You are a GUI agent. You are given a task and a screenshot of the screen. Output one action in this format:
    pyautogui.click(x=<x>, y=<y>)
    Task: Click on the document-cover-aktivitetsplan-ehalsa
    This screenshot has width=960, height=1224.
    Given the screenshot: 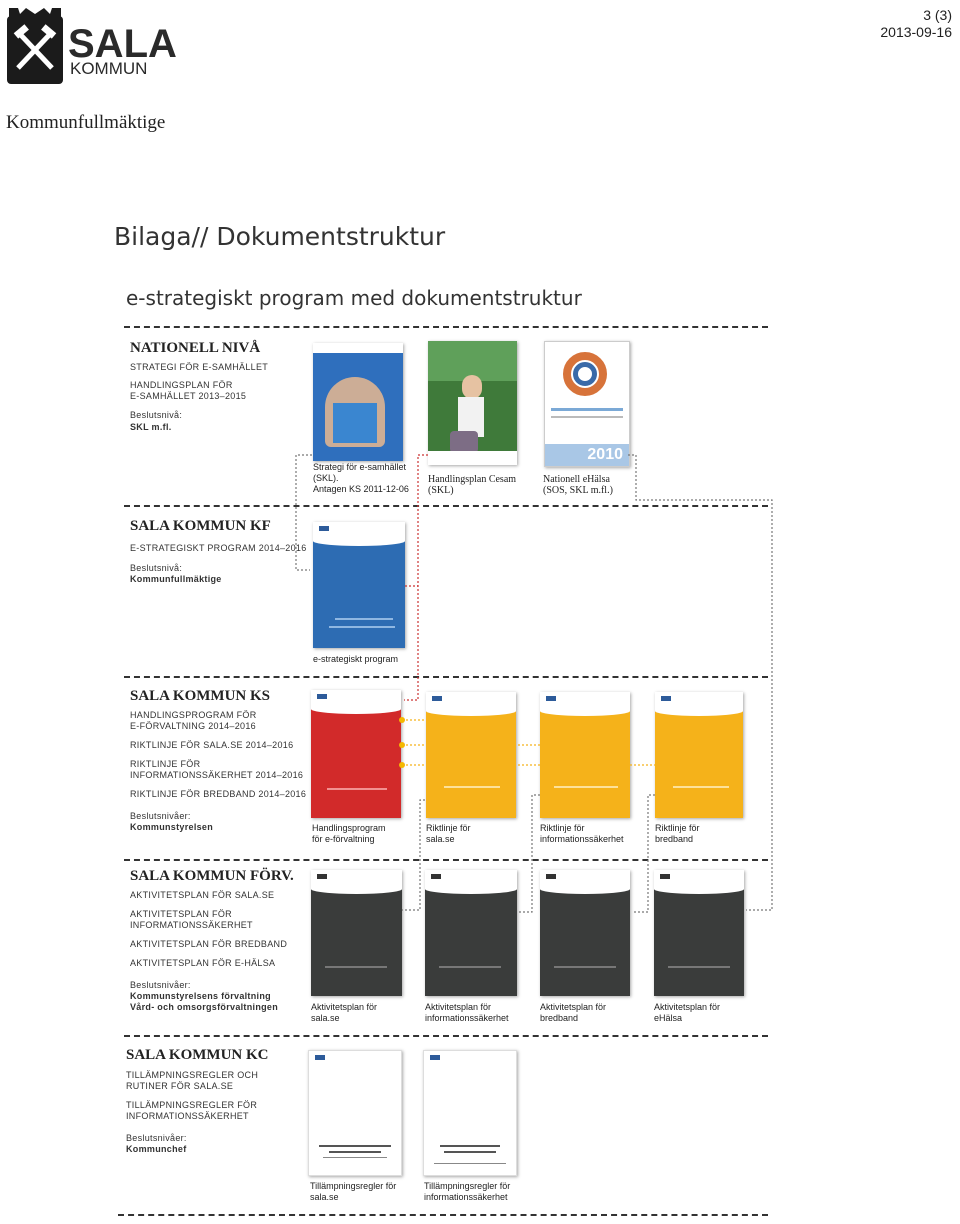 What is the action you would take?
    pyautogui.click(x=699, y=933)
    